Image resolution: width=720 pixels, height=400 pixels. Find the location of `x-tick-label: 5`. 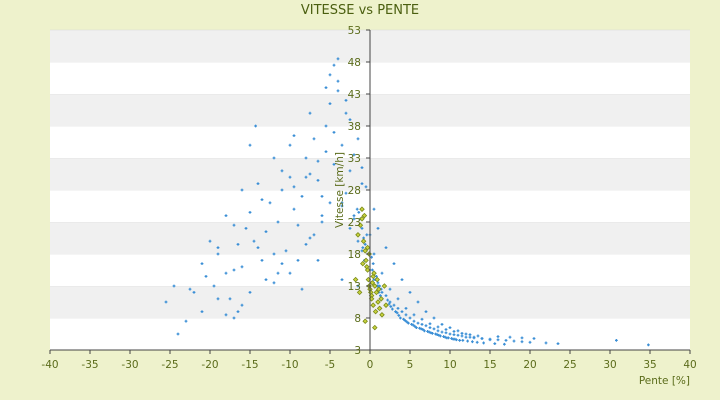

x-tick-label: 5 is located at coordinates (410, 365).